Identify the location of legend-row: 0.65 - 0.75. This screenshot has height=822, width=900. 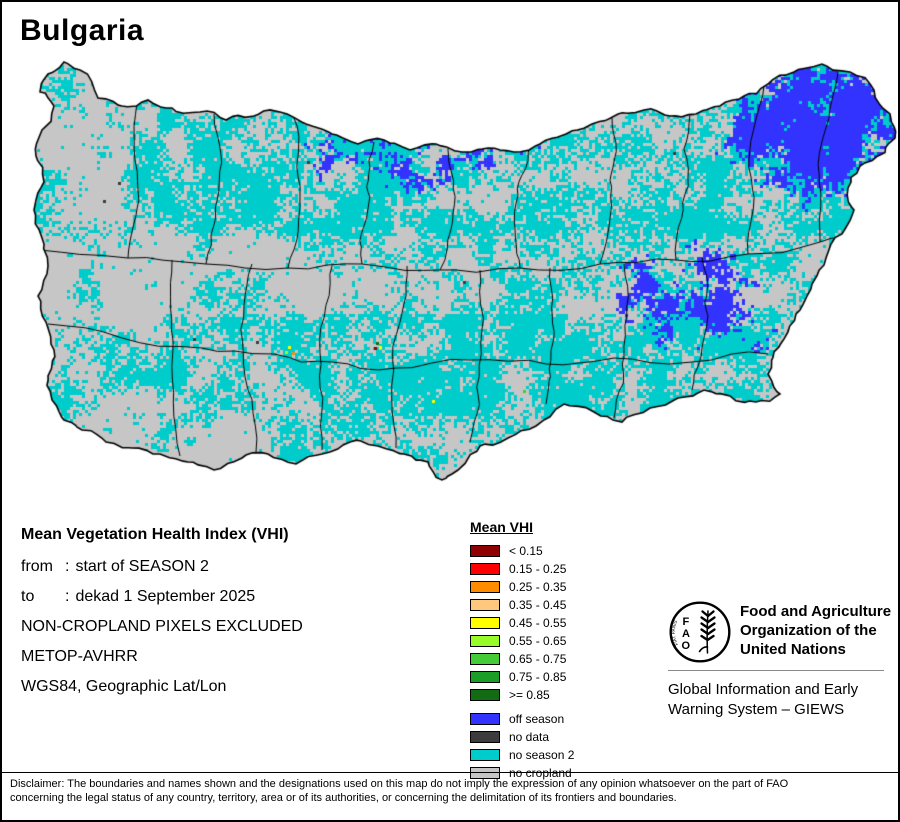
(522, 659).